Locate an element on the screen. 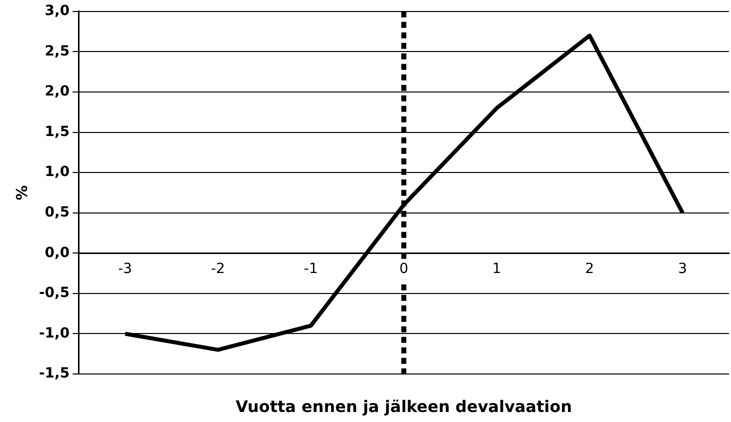 This screenshot has height=422, width=731. x-axis-title: Vuotta ennen ja jälkeen devalvaation is located at coordinates (404, 406).